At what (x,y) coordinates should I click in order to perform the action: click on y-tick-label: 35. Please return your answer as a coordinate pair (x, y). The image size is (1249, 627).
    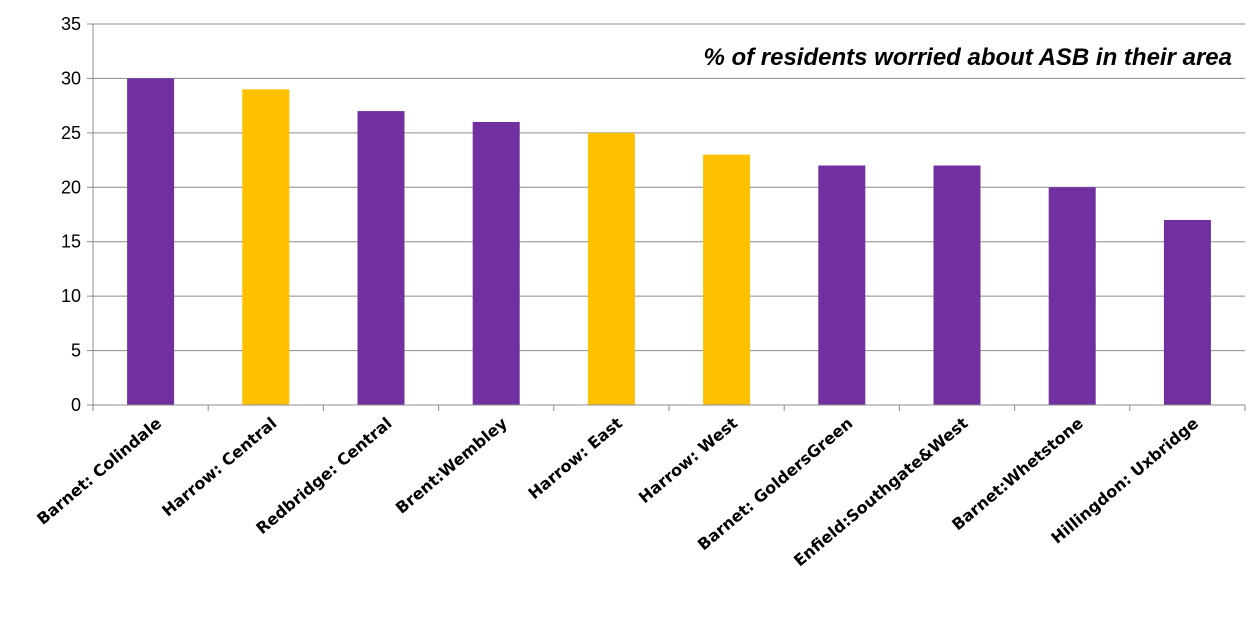
    Looking at the image, I should click on (71, 24).